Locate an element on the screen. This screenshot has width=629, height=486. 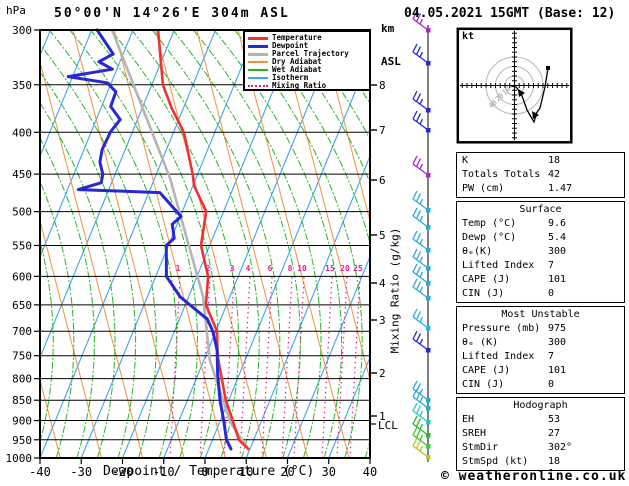
panel-row: K 18 is located at coordinates (540, 161).